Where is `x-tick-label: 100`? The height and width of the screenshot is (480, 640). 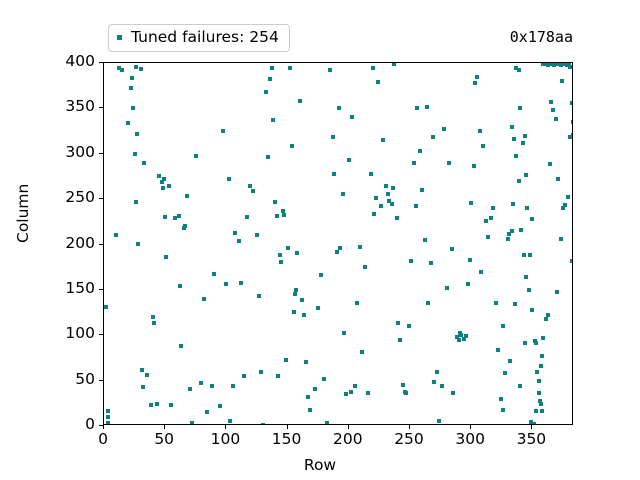
x-tick-label: 100 is located at coordinates (225, 439).